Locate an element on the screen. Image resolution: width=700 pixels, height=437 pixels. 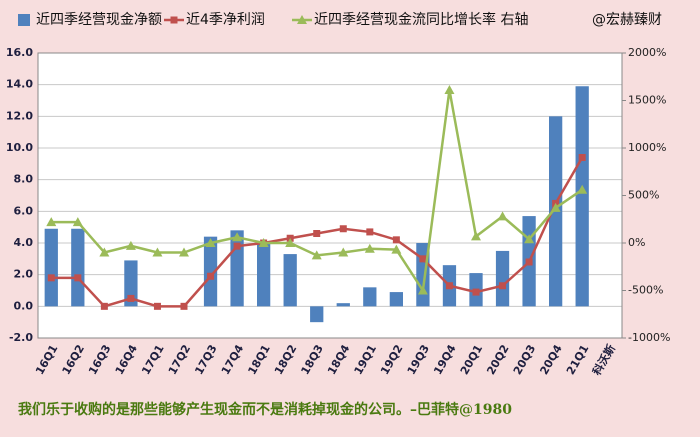
legend-label: 近四季经营现金流同比增长率 右轴 is located at coordinates (421, 19).